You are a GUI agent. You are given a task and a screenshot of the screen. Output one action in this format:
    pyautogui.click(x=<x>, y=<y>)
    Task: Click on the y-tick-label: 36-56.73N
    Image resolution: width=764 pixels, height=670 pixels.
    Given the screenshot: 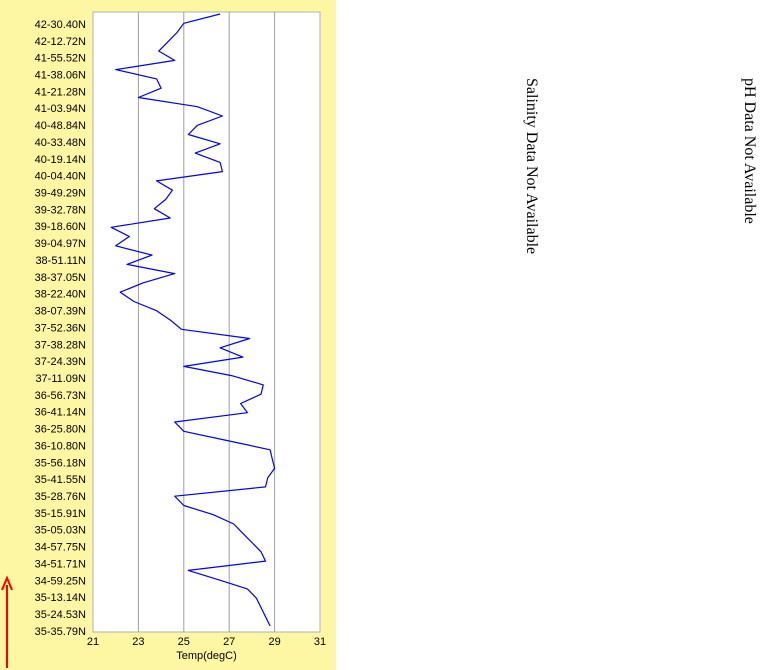 What is the action you would take?
    pyautogui.click(x=60, y=396)
    